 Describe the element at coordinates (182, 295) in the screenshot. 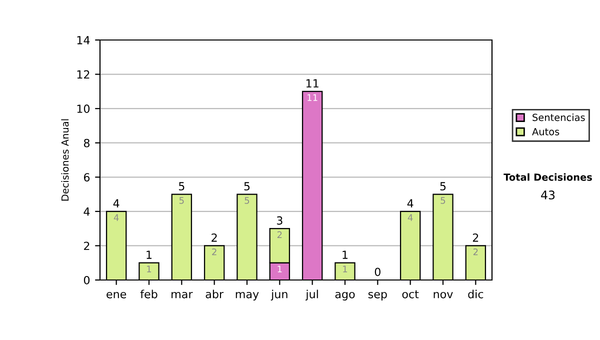

I see `x-tick-label: mar` at that location.